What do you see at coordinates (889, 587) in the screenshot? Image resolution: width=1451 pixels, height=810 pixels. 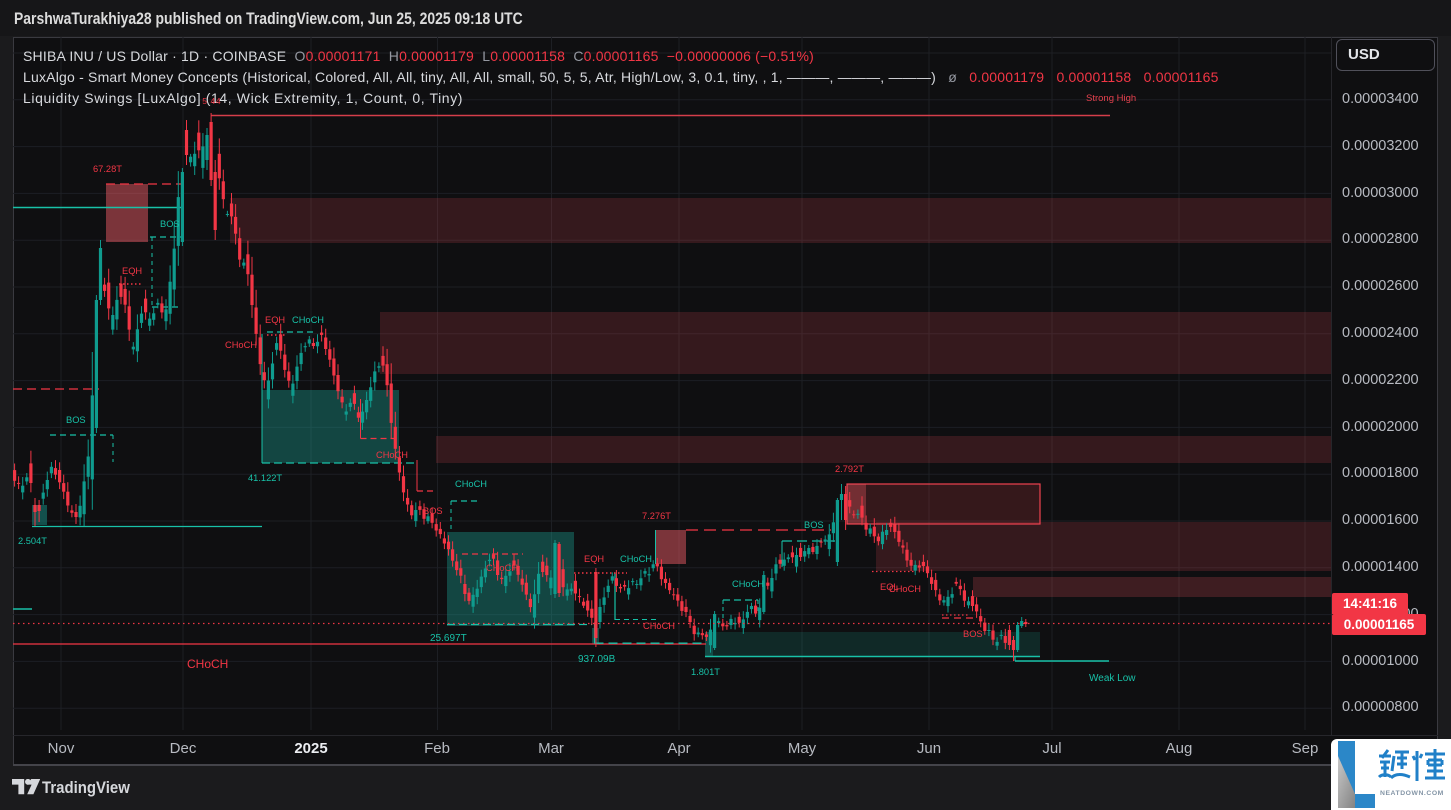 I see `svg-text: EQL` at bounding box center [889, 587].